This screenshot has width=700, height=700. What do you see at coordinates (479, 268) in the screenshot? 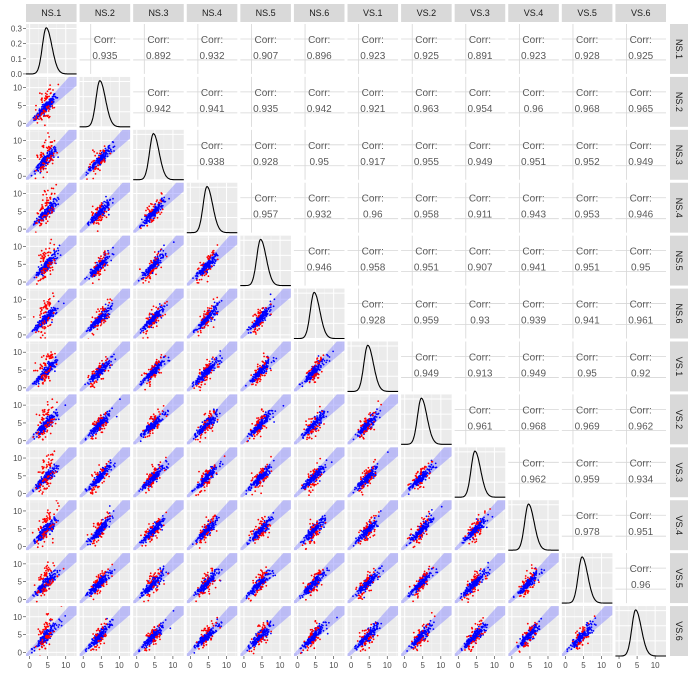
I see `corr-value: 0.907` at bounding box center [479, 268].